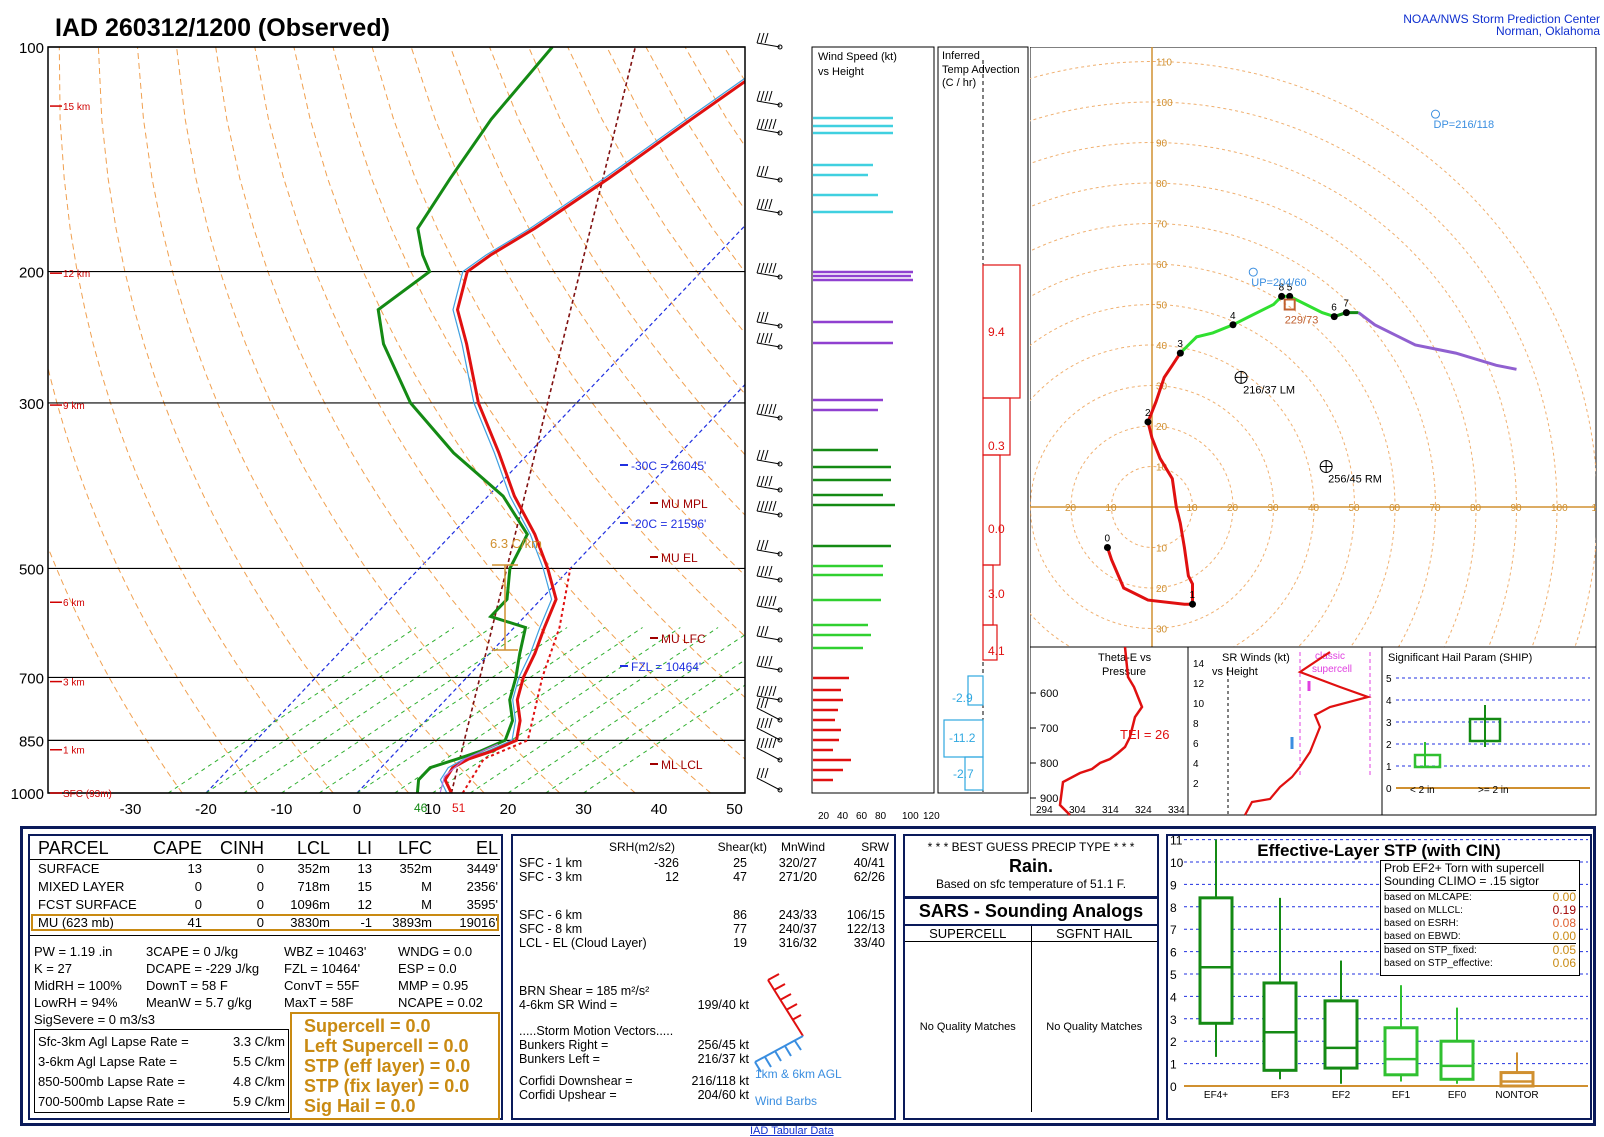 The height and width of the screenshot is (1137, 1604). I want to click on hodograph-ring-label: 110, so click(1164, 63).